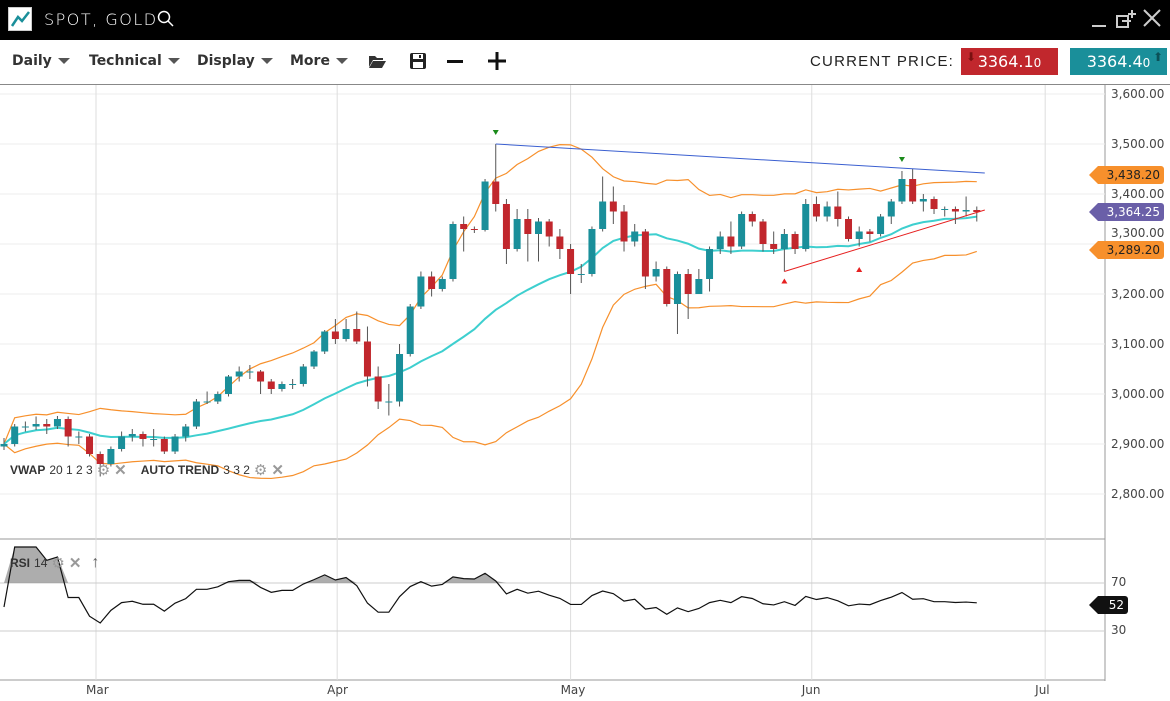 The image size is (1170, 701). What do you see at coordinates (236, 470) in the screenshot?
I see `auto-trend-params: 3 3 2` at bounding box center [236, 470].